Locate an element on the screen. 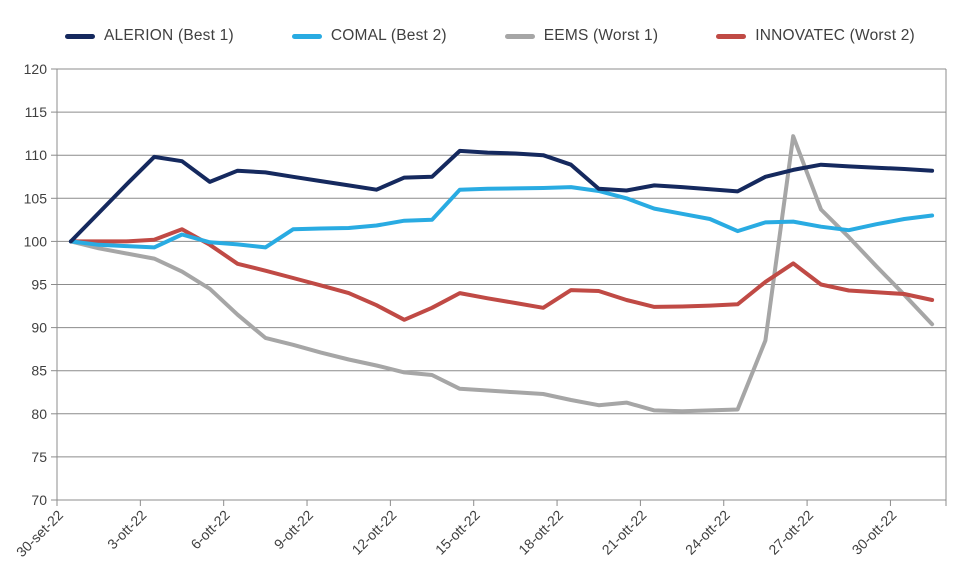 The image size is (974, 574). y-axis-label-75: 75 is located at coordinates (39, 457).